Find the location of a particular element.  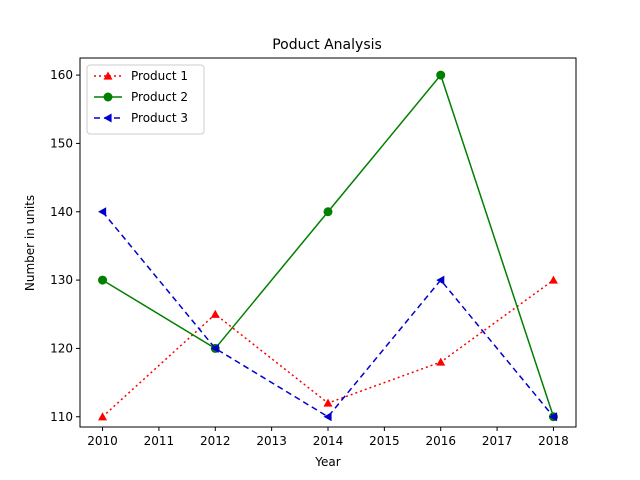

y-axis-label: Number in units is located at coordinates (30, 243).